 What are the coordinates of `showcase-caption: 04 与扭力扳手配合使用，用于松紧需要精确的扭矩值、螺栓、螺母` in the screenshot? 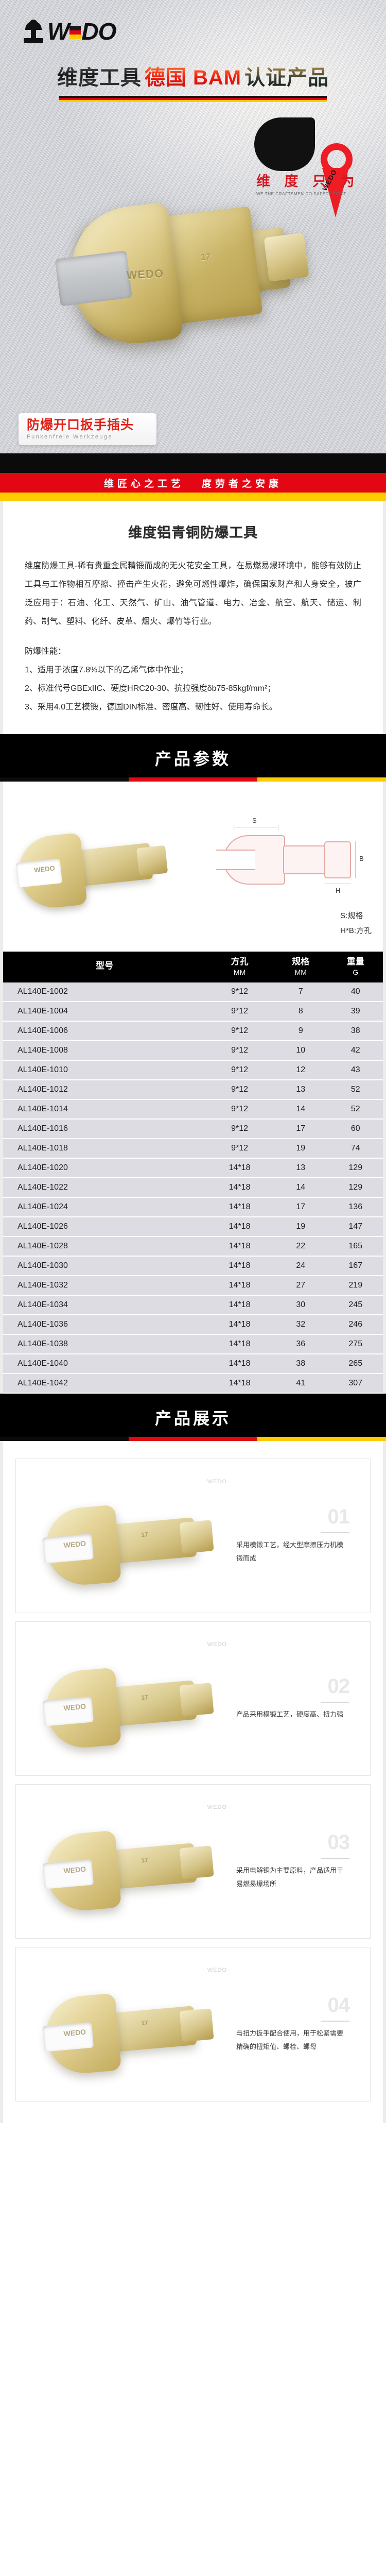 It's located at (298, 2024).